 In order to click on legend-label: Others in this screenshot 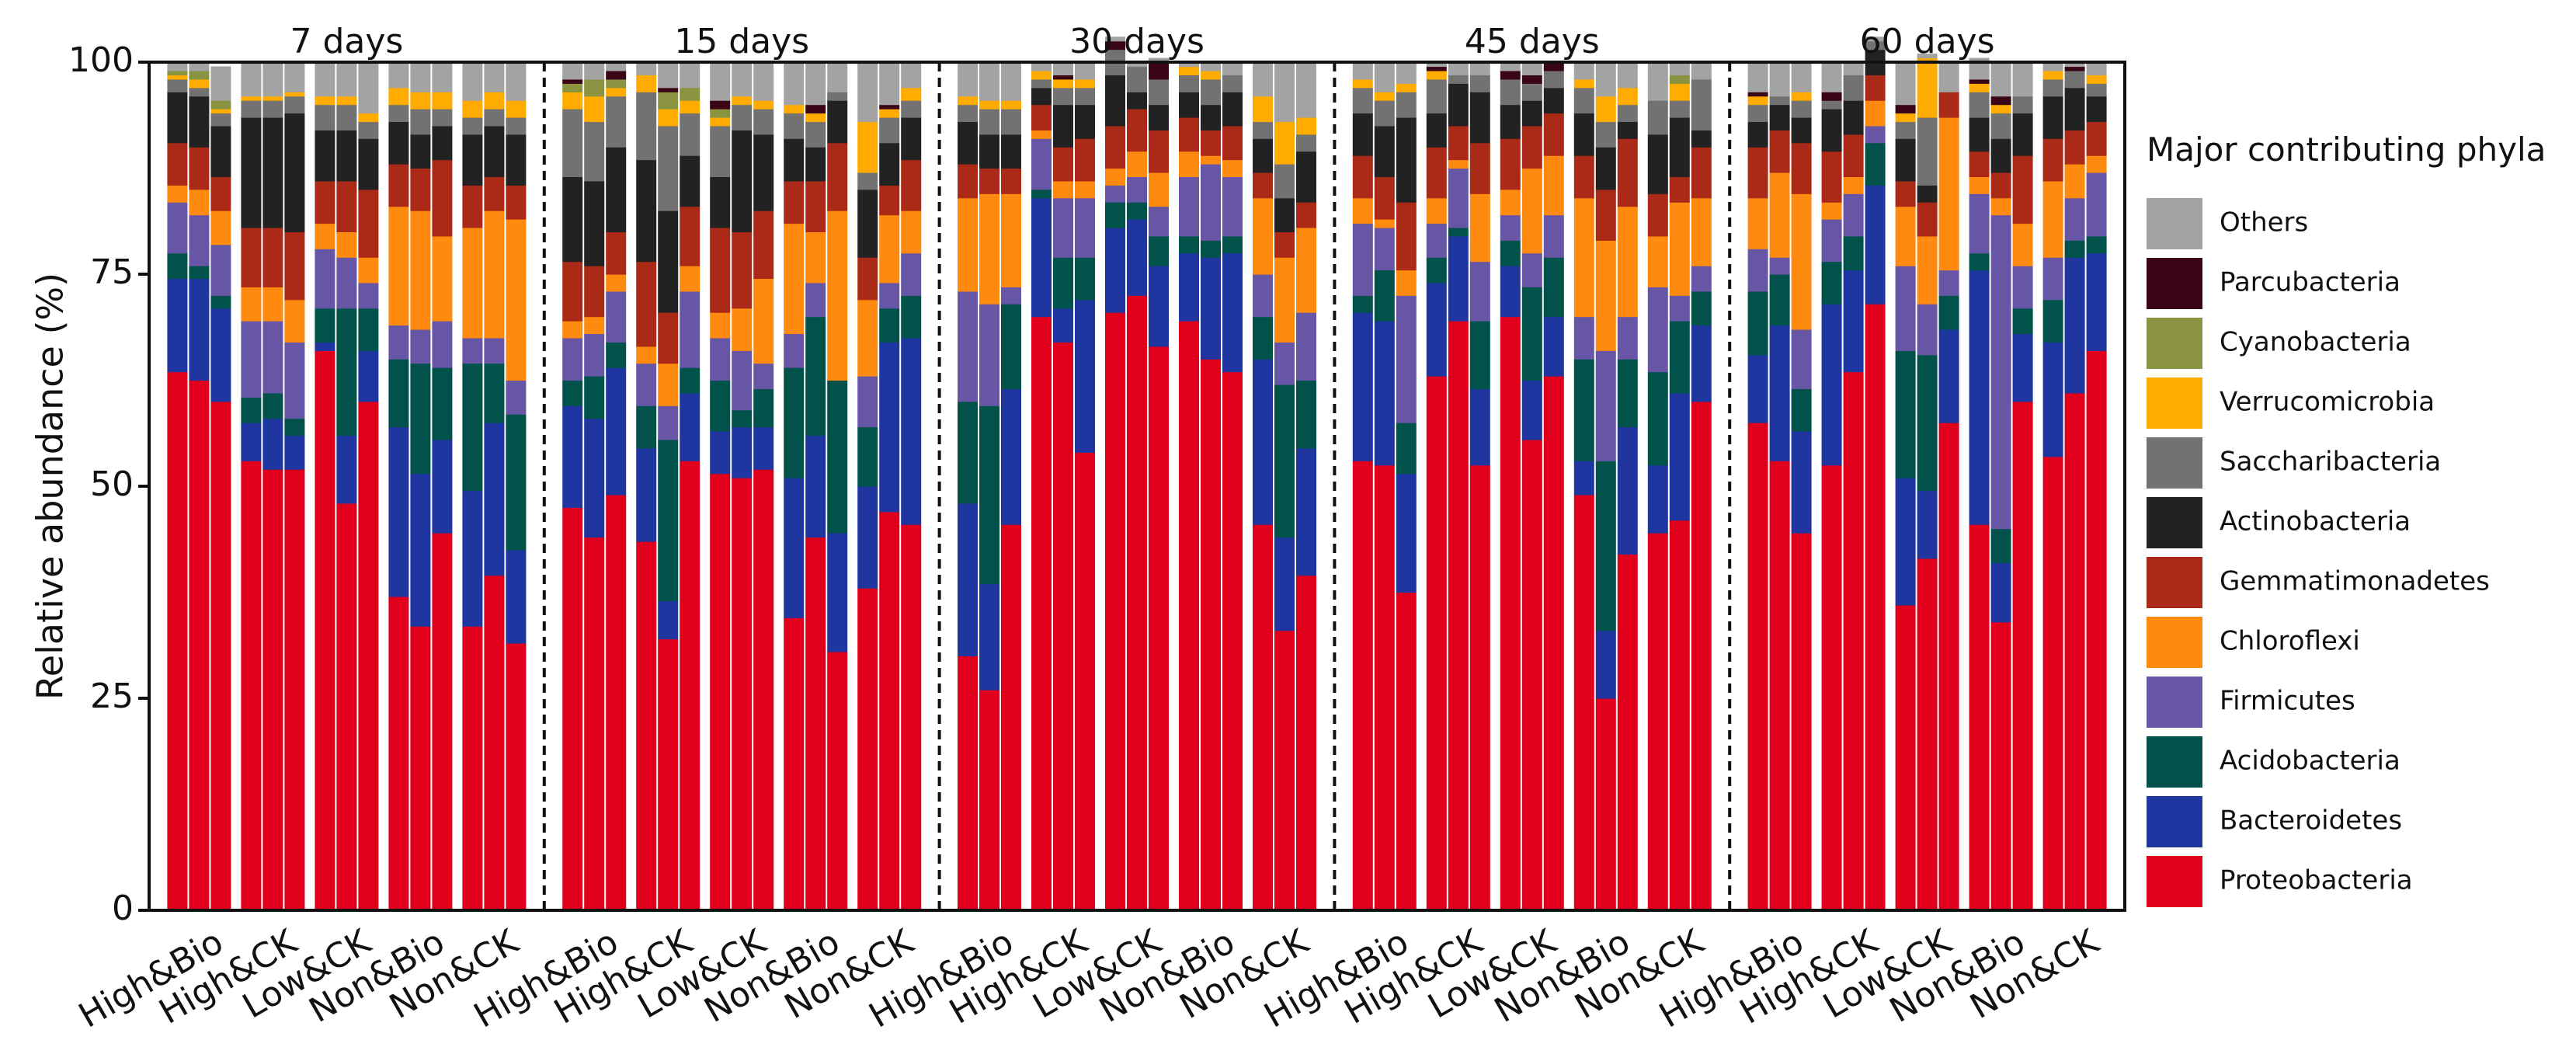, I will do `click(2264, 223)`.